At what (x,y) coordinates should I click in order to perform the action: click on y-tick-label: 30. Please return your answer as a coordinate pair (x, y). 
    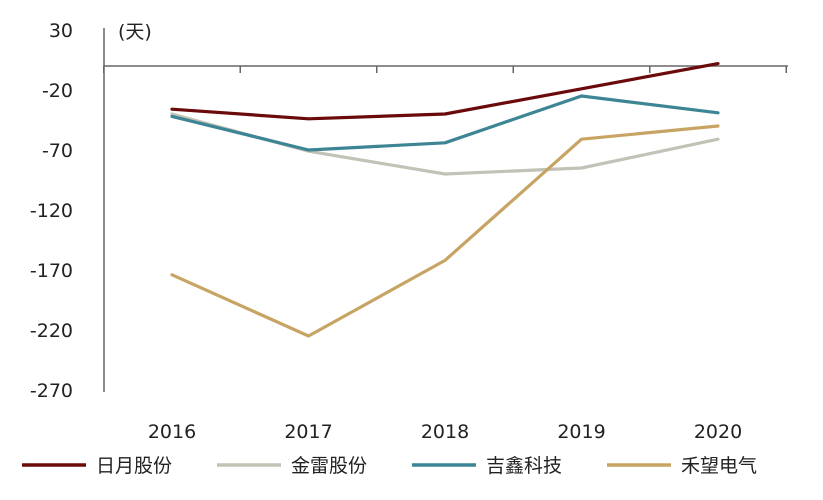
    Looking at the image, I should click on (61, 31).